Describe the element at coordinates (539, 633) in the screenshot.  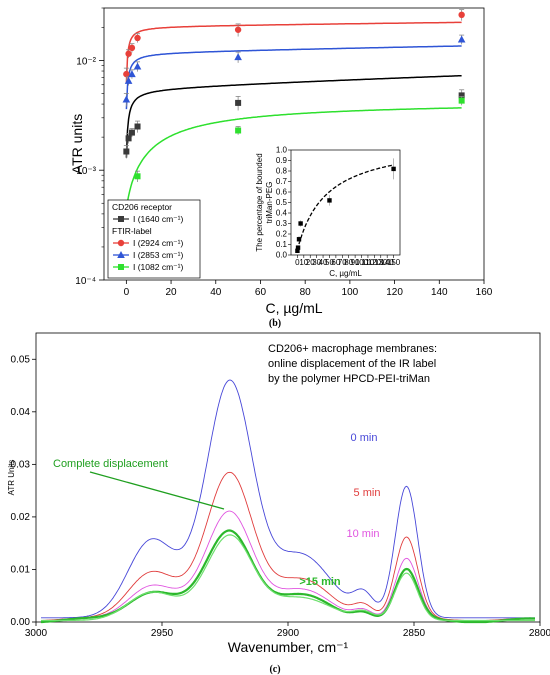
I see `x-tick-label-c: 2800` at that location.